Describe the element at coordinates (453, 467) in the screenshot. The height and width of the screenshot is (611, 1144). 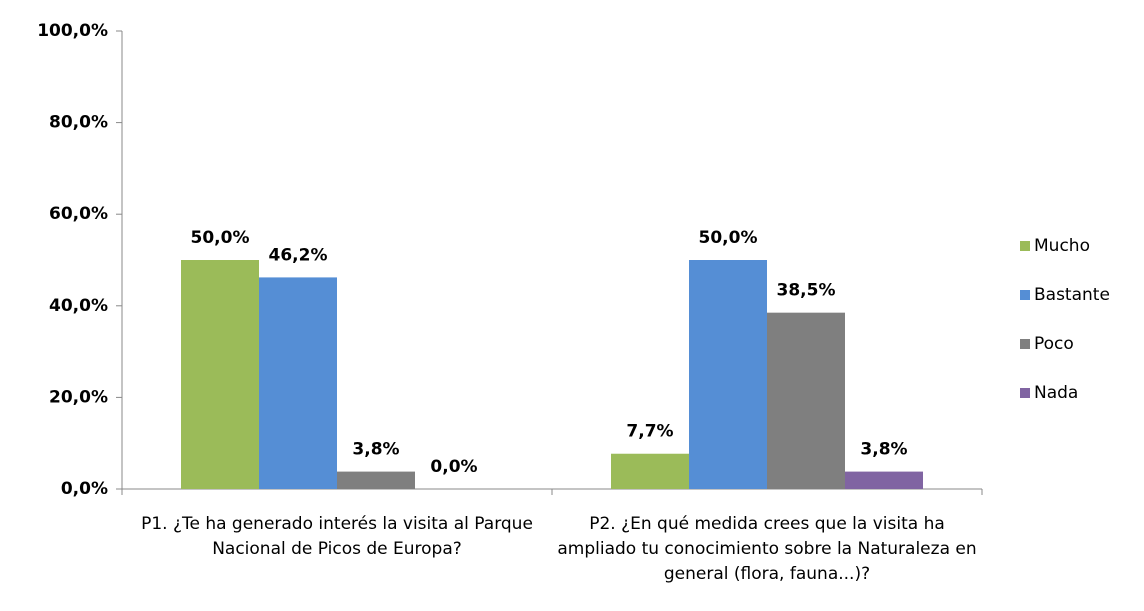
I see `data-label: 0,0%` at that location.